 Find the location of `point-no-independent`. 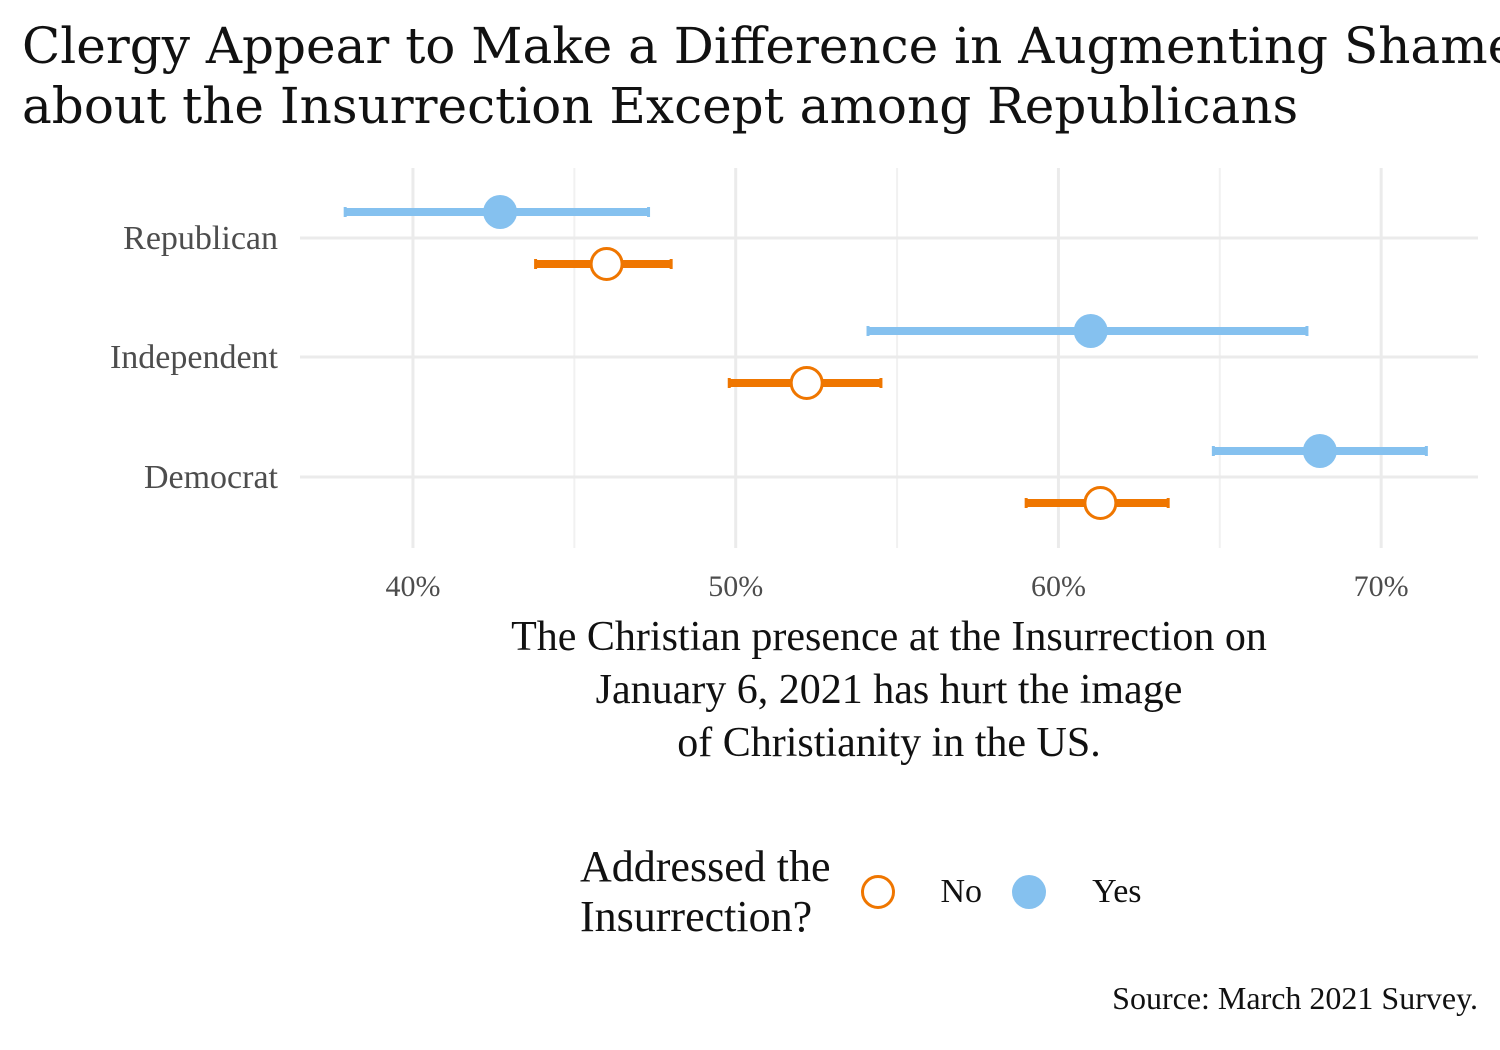

point-no-independent is located at coordinates (806, 383).